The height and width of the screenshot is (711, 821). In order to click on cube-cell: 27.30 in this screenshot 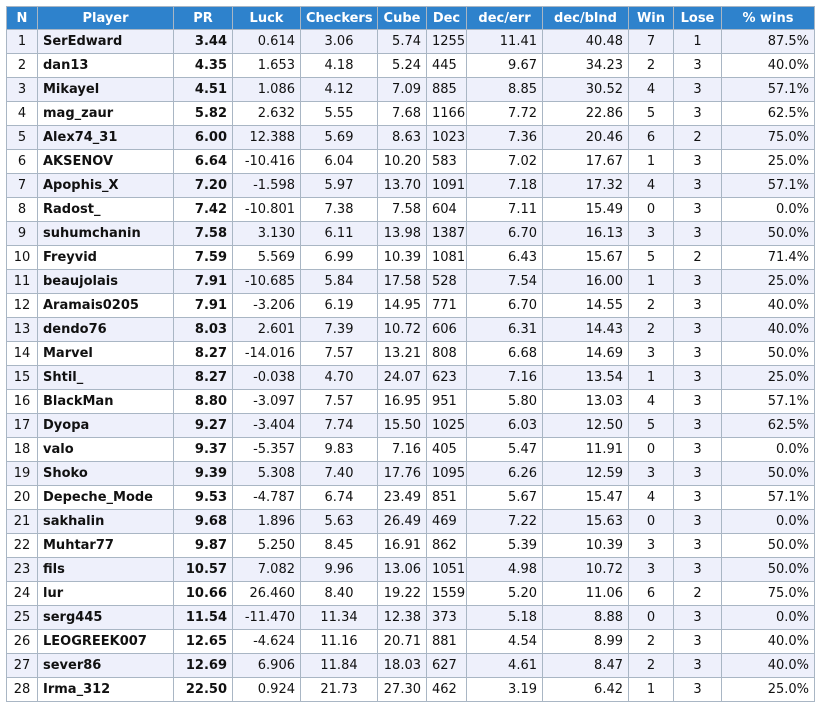, I will do `click(402, 689)`.